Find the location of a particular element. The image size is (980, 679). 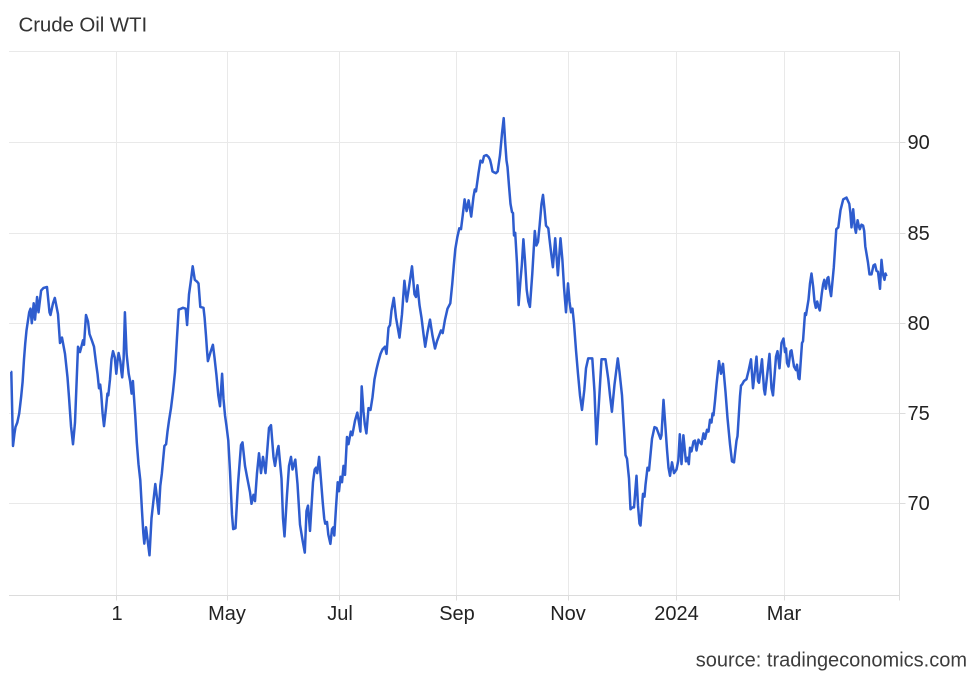

svg-text: May is located at coordinates (227, 614).